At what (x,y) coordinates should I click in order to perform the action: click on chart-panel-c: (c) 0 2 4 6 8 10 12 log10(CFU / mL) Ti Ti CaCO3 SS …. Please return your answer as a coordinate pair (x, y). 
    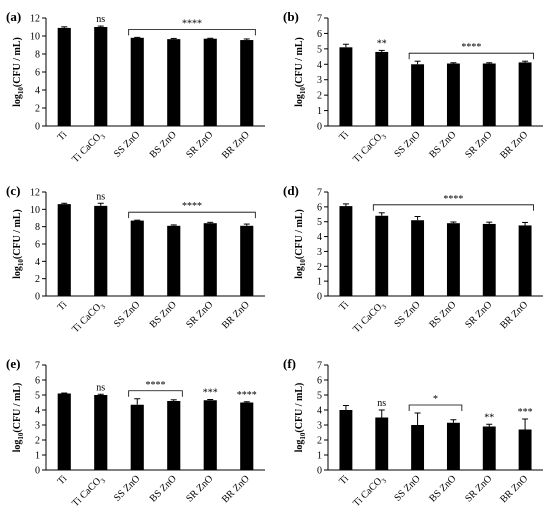
    Looking at the image, I should click on (135, 259).